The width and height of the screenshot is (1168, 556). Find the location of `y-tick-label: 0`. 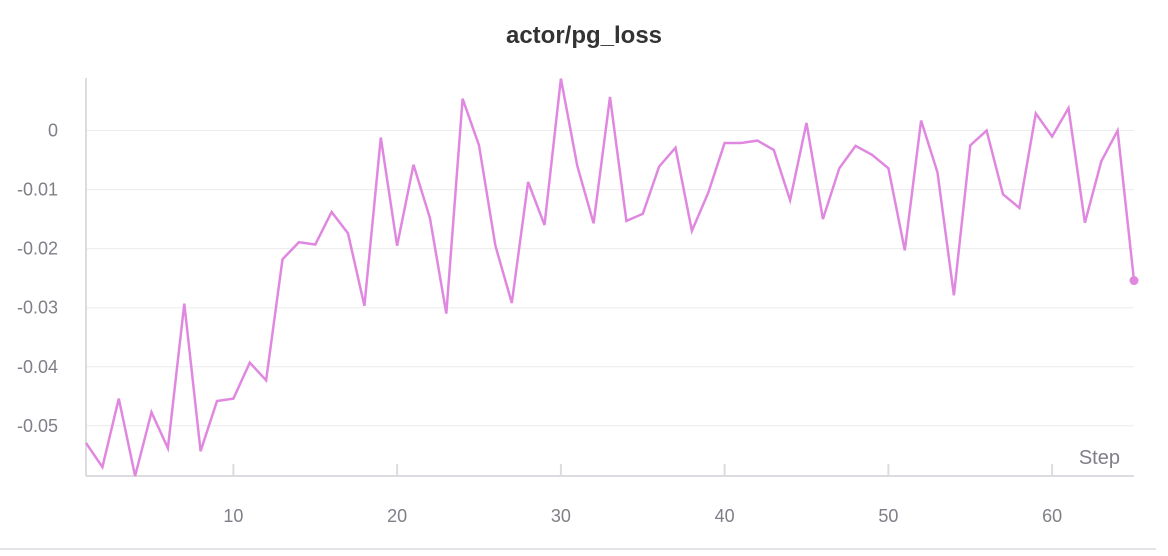

y-tick-label: 0 is located at coordinates (53, 131).